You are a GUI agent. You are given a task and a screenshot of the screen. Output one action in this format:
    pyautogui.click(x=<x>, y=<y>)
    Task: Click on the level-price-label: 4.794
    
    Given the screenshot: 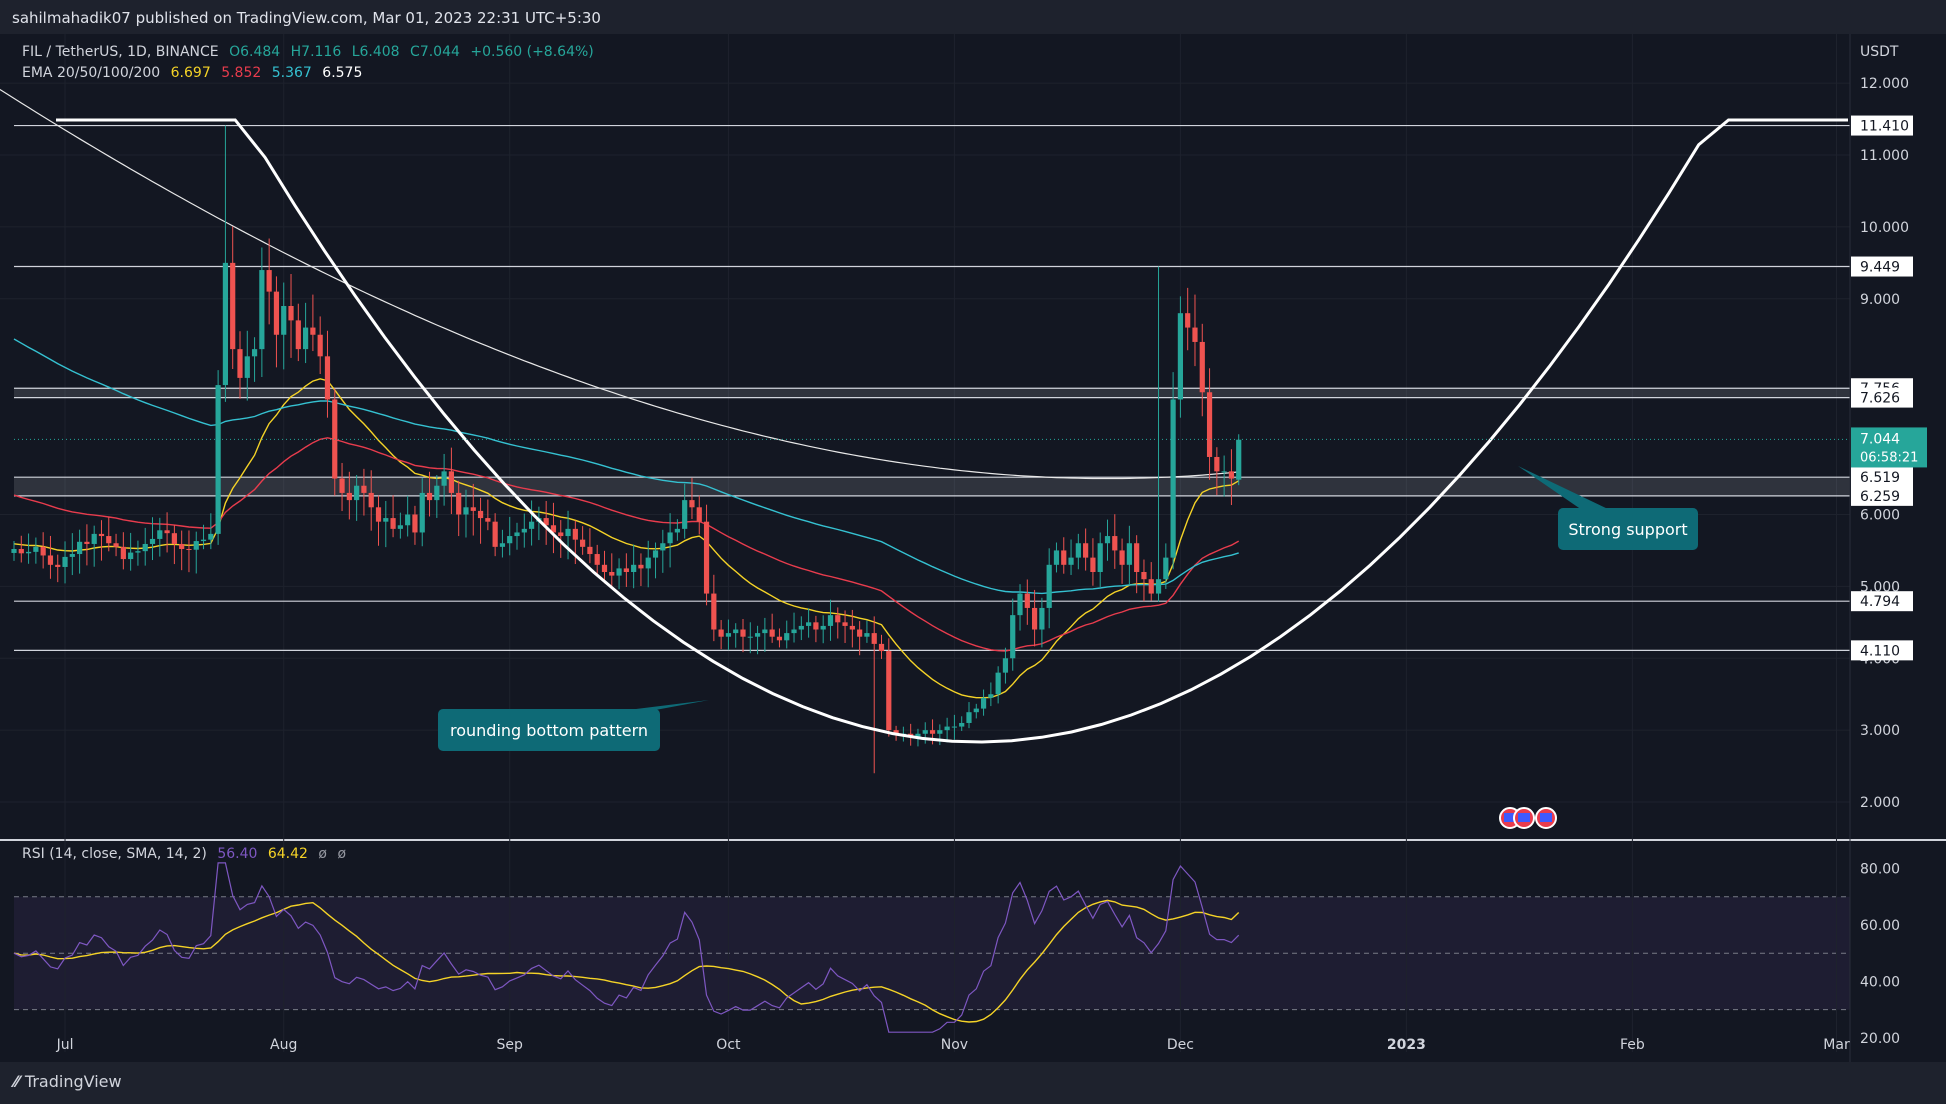 What is the action you would take?
    pyautogui.click(x=1880, y=602)
    